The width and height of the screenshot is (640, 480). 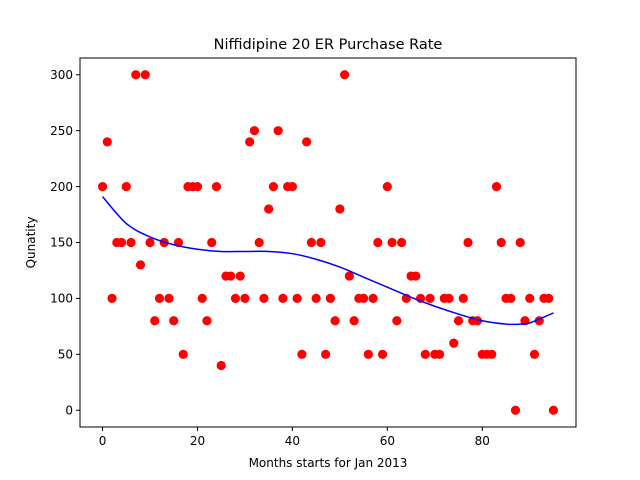 What do you see at coordinates (103, 441) in the screenshot?
I see `x-tick-label: 0` at bounding box center [103, 441].